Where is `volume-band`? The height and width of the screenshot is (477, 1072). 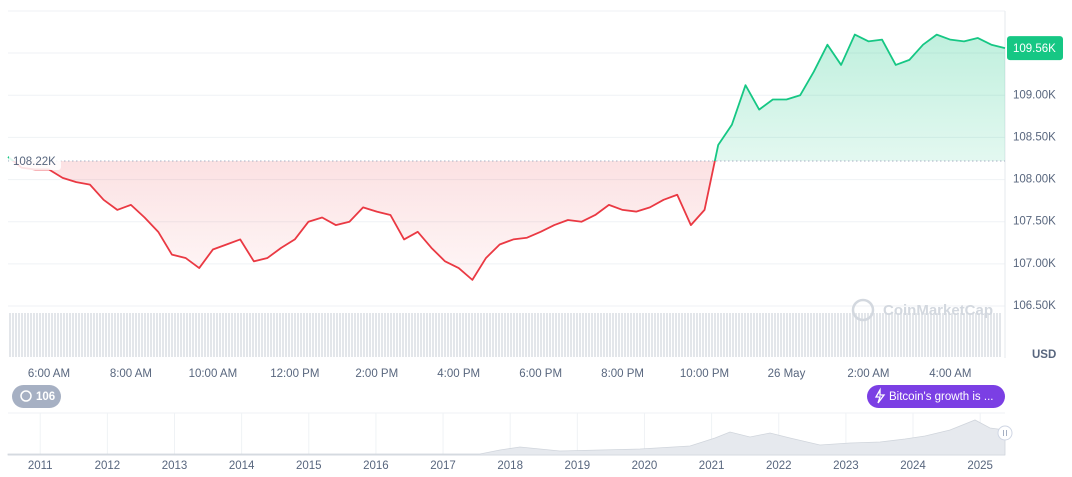 volume-band is located at coordinates (504, 335).